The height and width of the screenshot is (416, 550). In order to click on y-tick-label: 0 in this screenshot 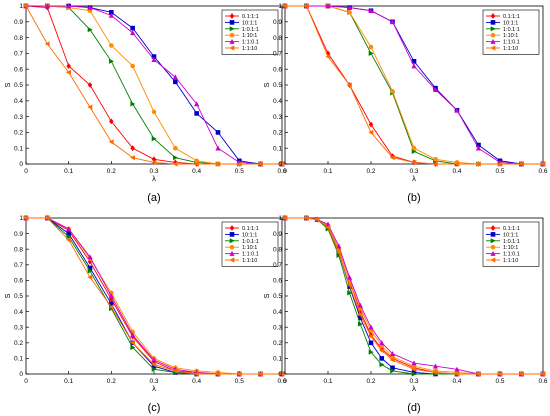, I will do `click(21, 164)`.